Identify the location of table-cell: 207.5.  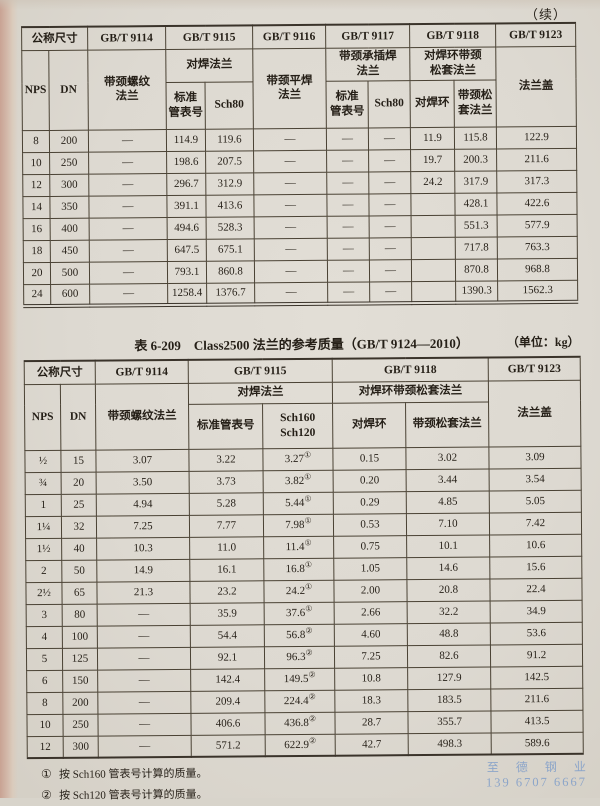
(229, 161).